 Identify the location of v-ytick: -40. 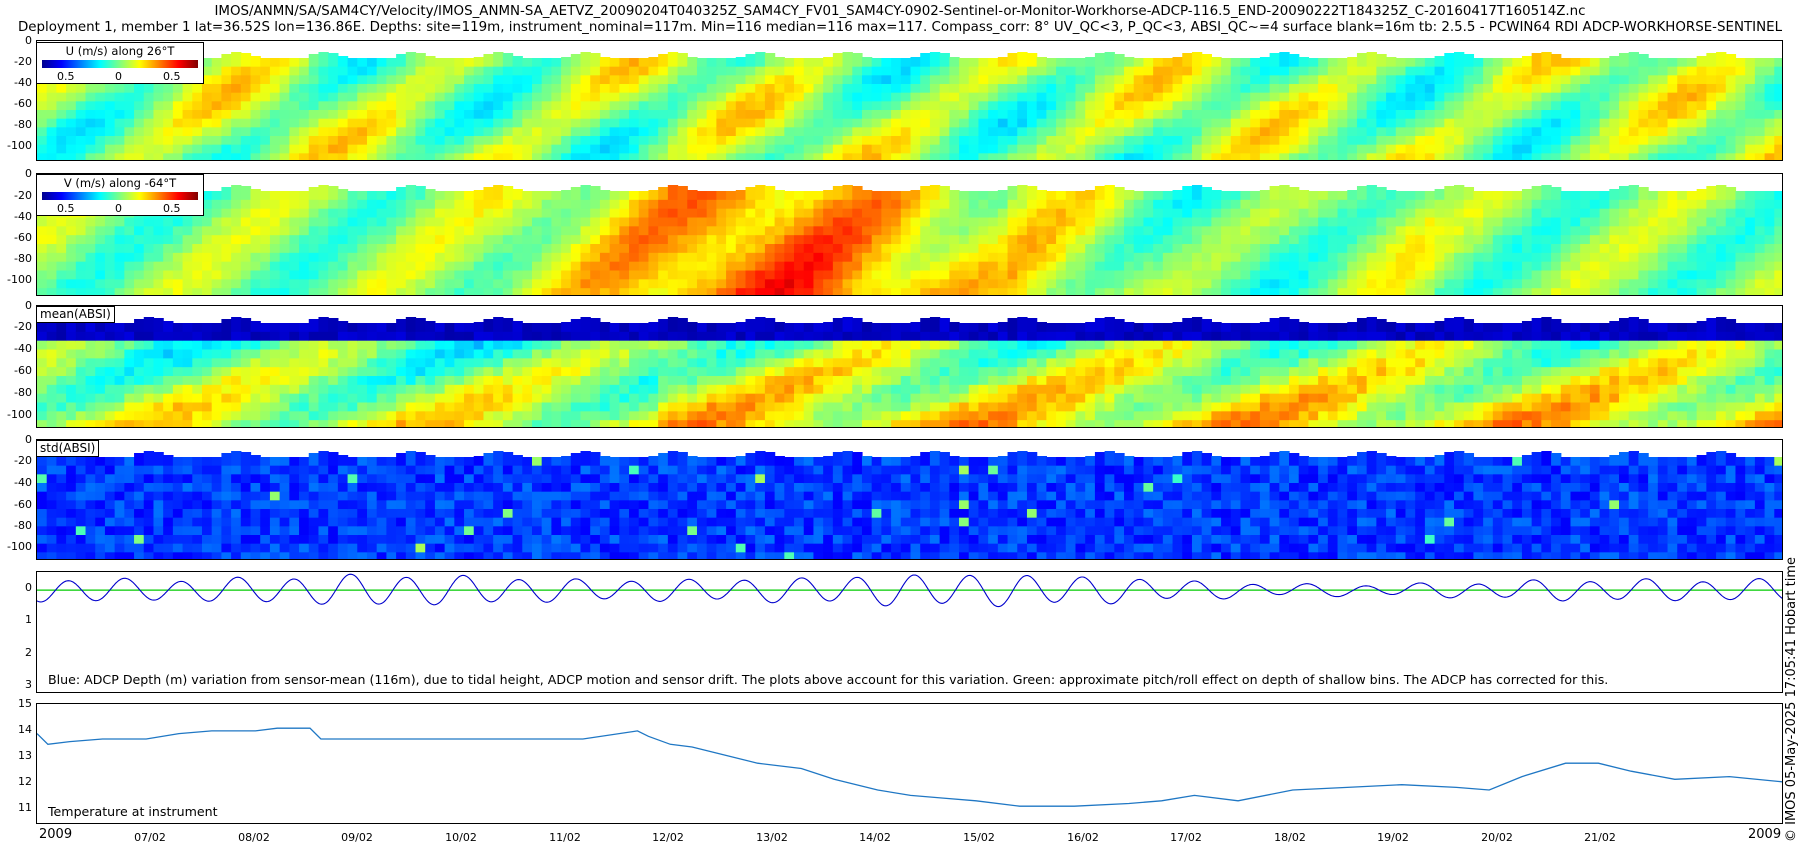
(23, 216).